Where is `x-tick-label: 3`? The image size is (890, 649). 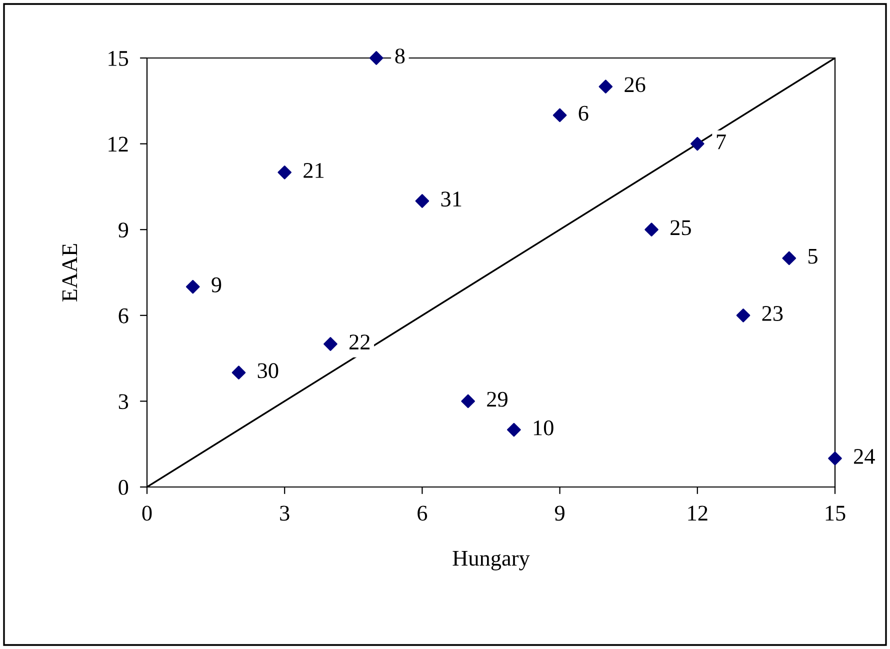
x-tick-label: 3 is located at coordinates (285, 513).